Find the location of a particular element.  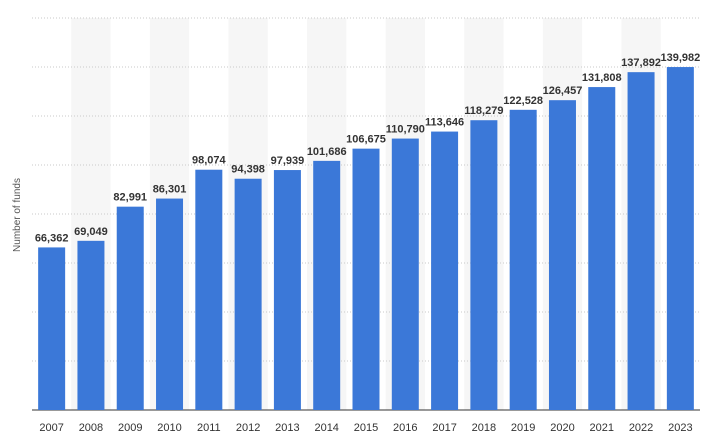

x-tick-2010: 2010 is located at coordinates (169, 428).